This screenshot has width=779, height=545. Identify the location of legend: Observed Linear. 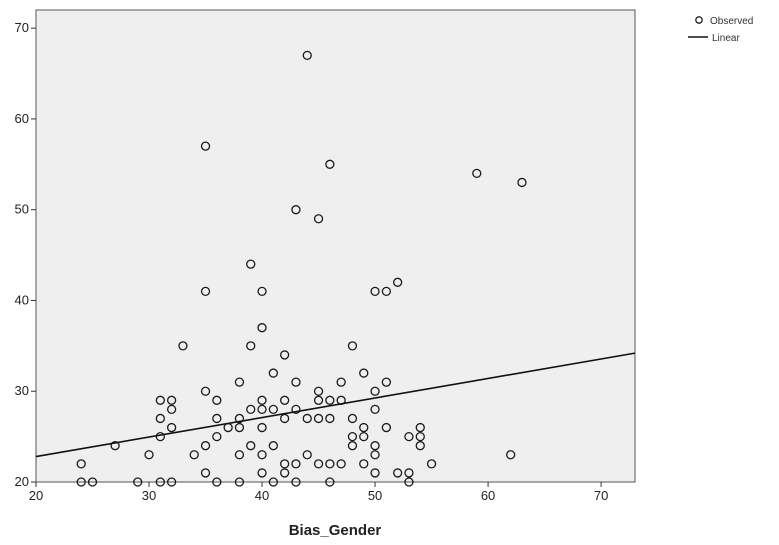
(720, 30).